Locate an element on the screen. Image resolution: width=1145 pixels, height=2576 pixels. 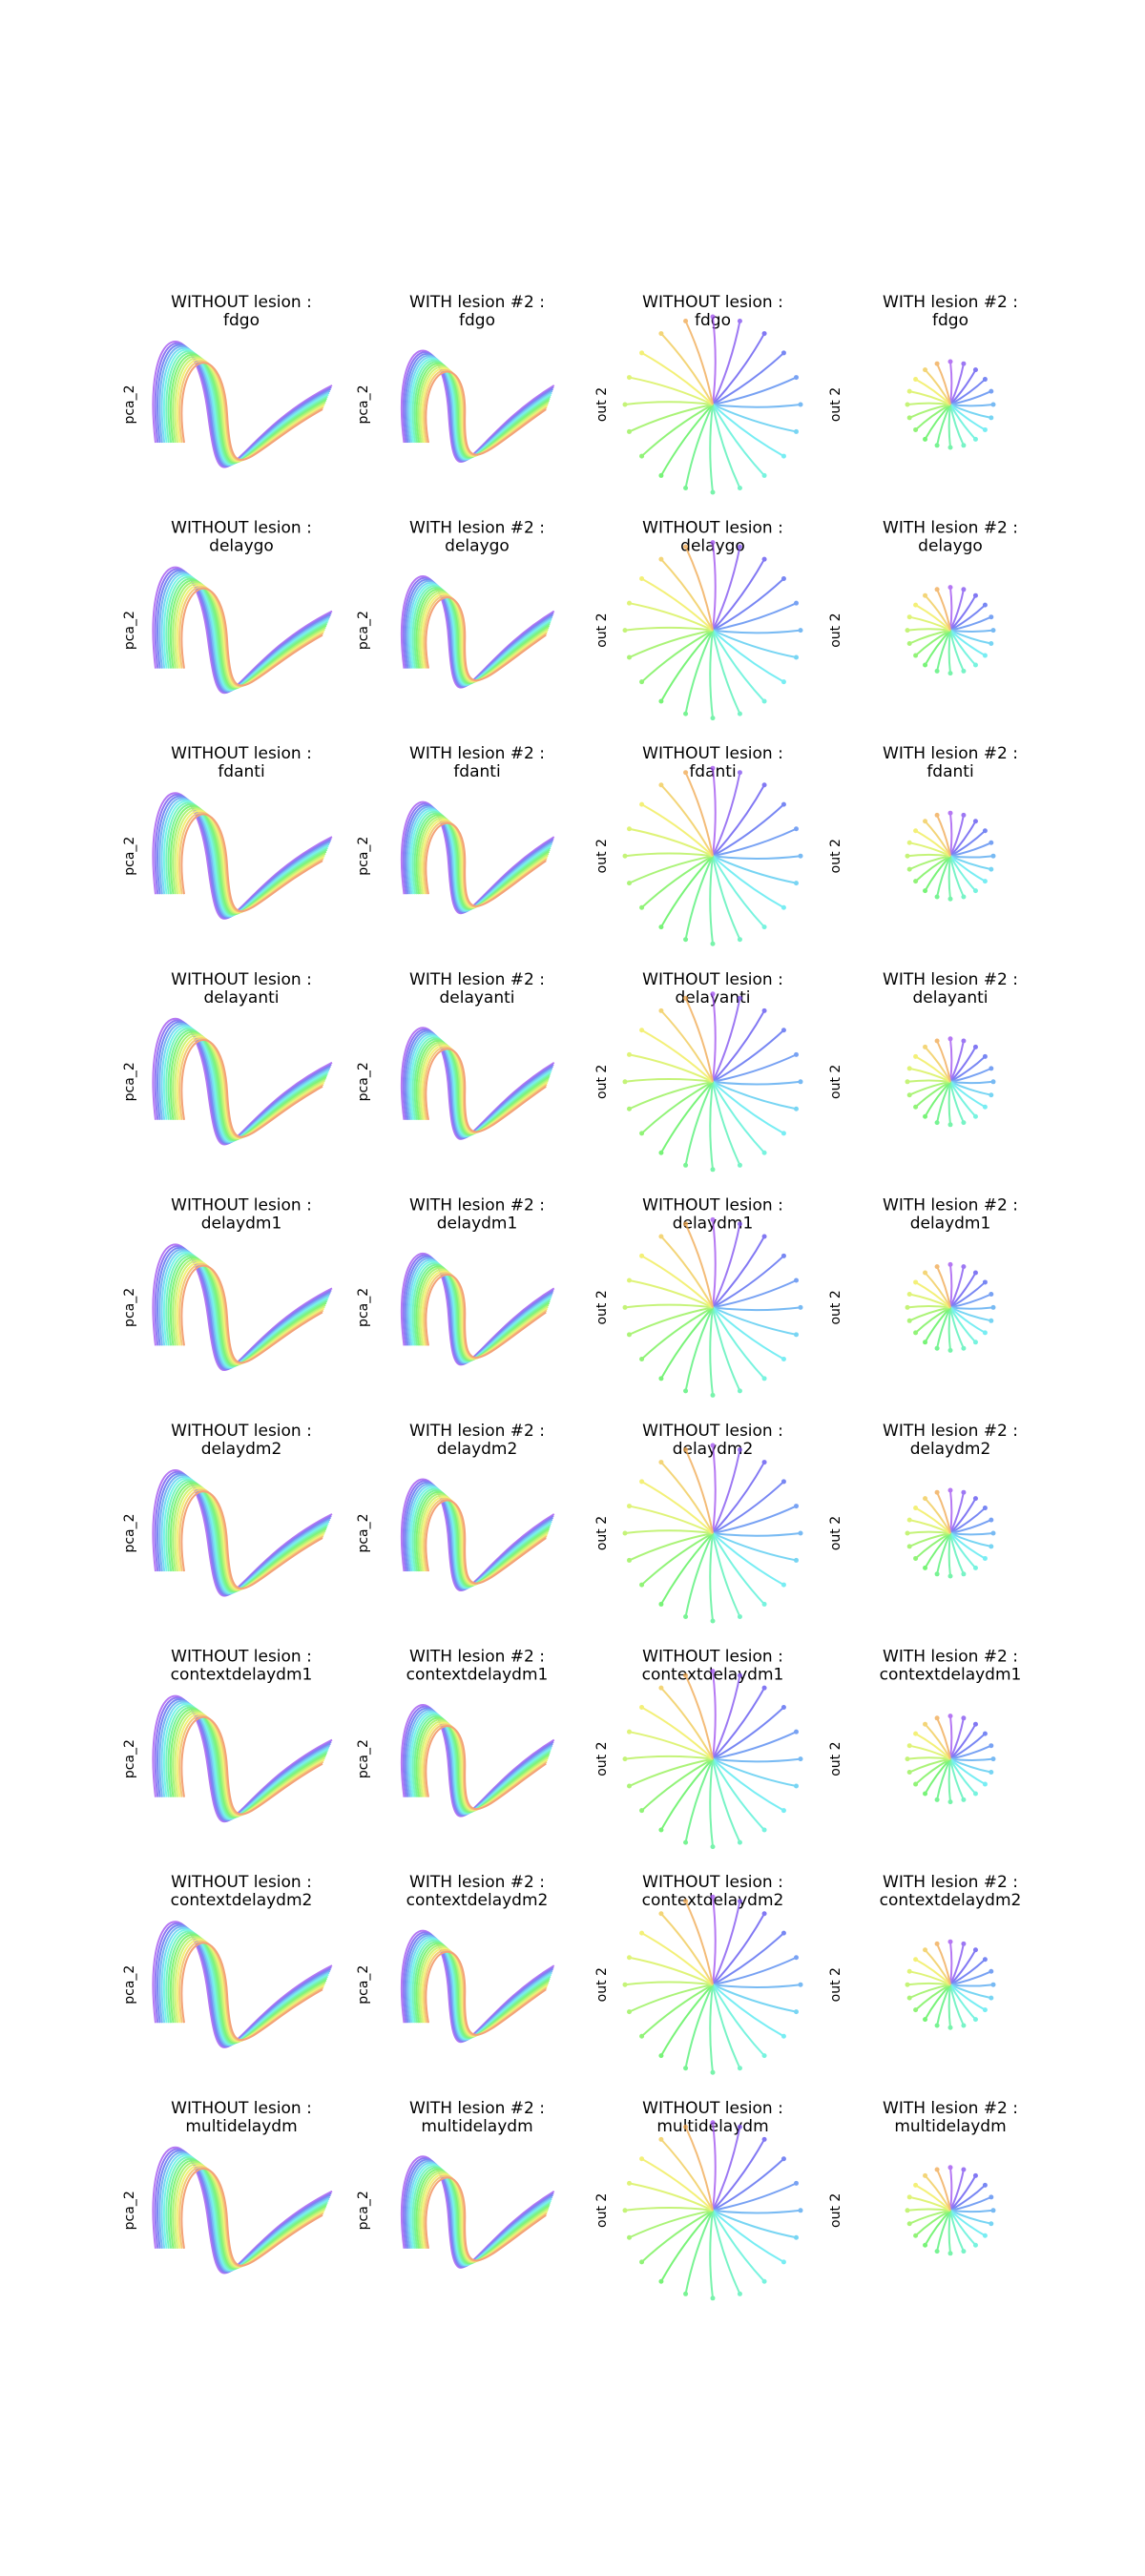
panel-title: fdgo is located at coordinates (950, 320).